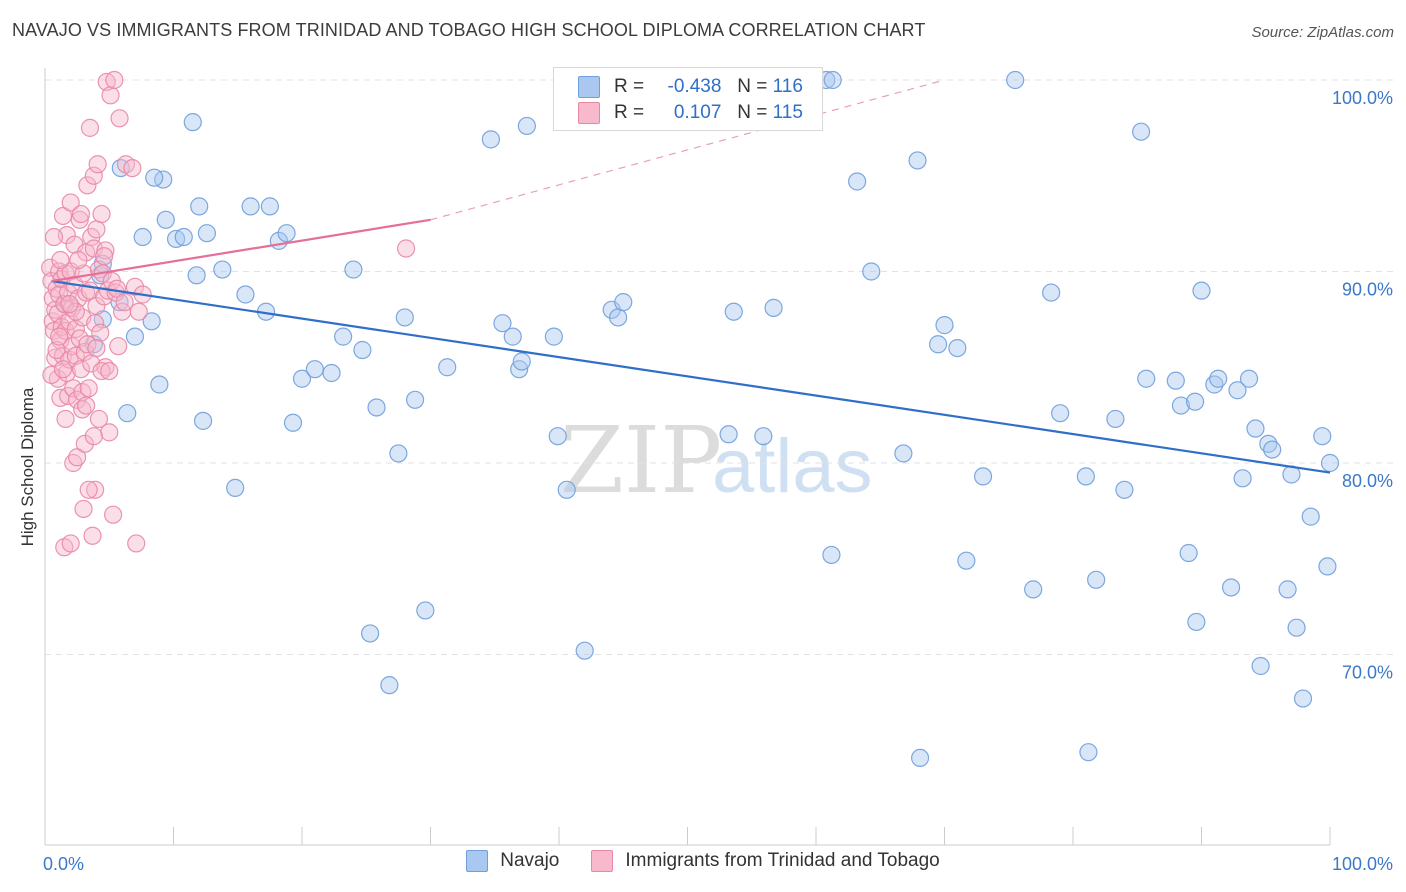 The height and width of the screenshot is (892, 1406). Describe the element at coordinates (787, 86) in the screenshot. I see `legend-n-value: 116` at that location.